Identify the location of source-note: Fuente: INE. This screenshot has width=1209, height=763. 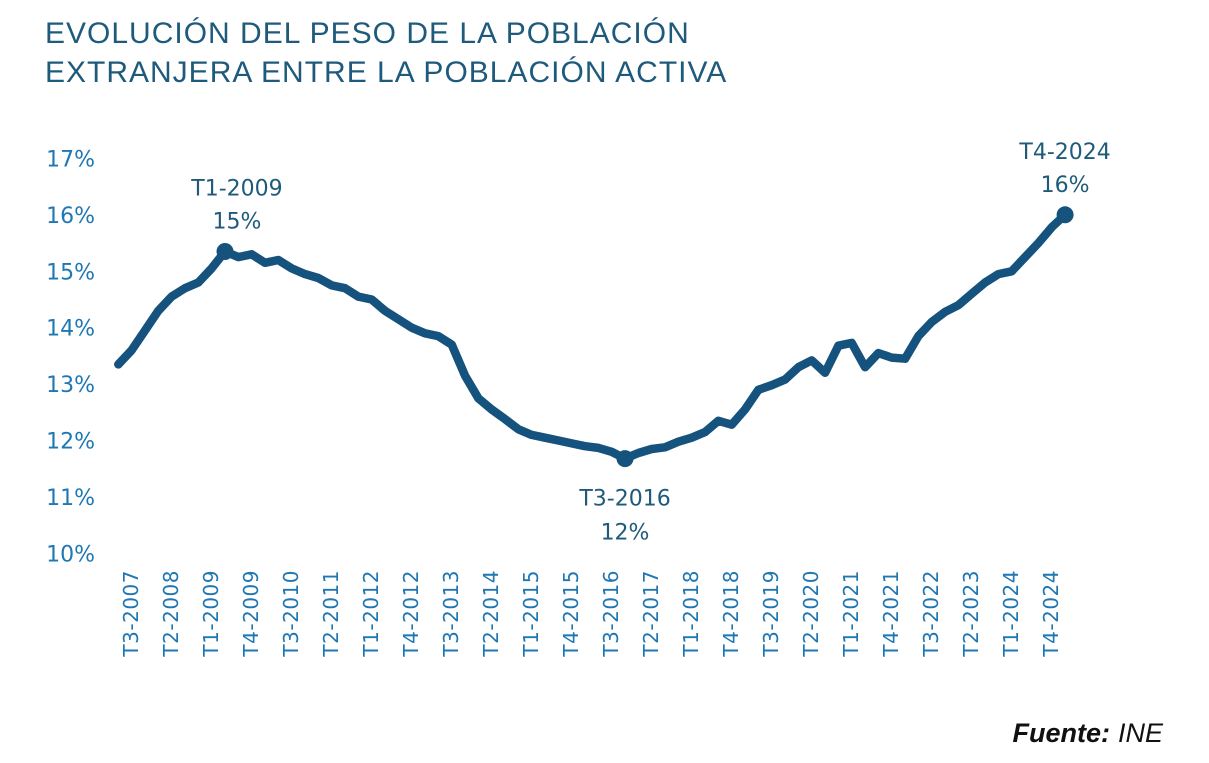
(1087, 733).